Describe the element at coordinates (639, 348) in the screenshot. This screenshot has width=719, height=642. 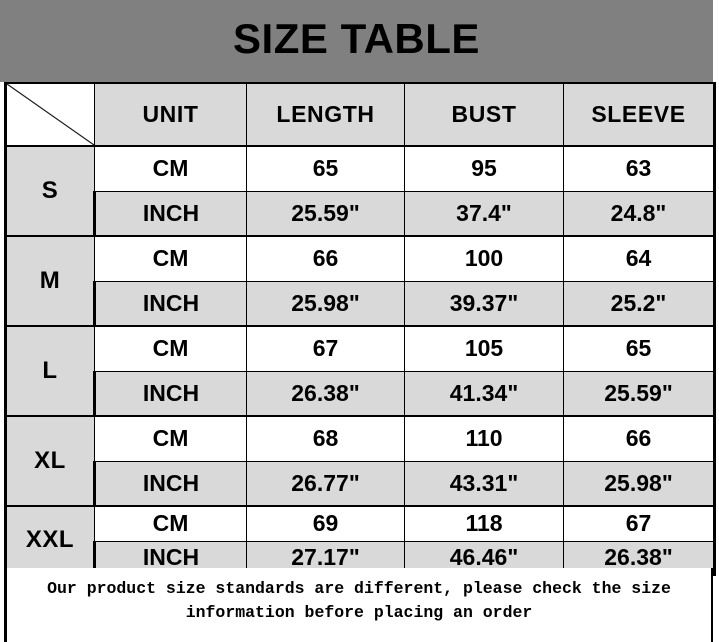
I see `value-sleeve-cm: 65` at that location.